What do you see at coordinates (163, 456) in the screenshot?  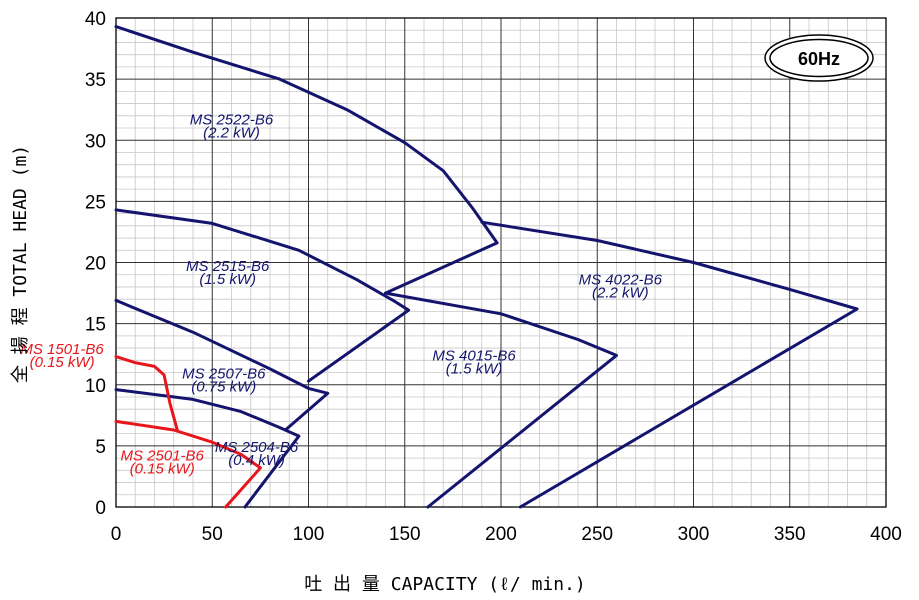 I see `curve-label-ms-2501-b6: MS 2501-B6` at bounding box center [163, 456].